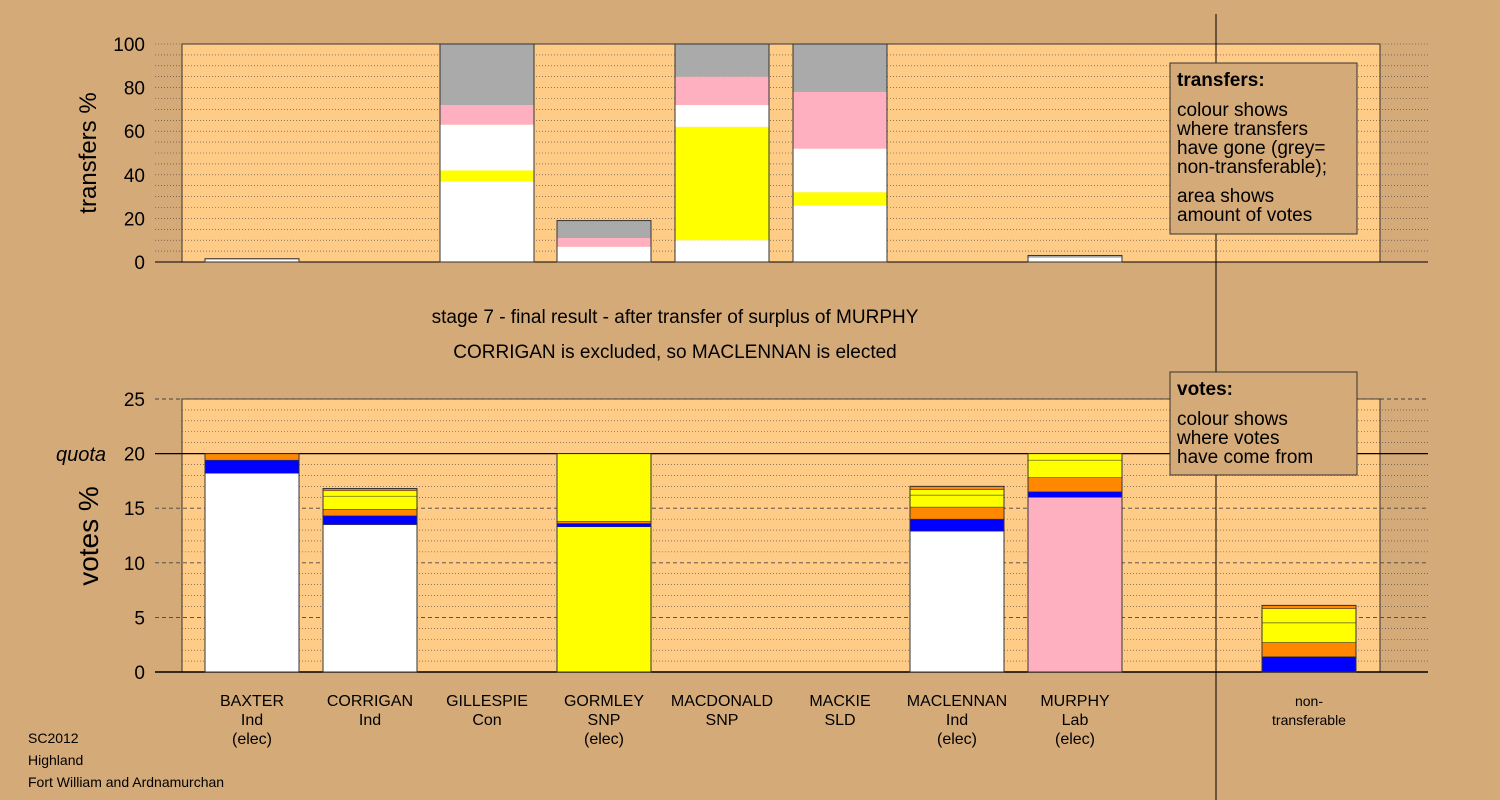  What do you see at coordinates (486, 720) in the screenshot?
I see `candidate-label-line: Con` at bounding box center [486, 720].